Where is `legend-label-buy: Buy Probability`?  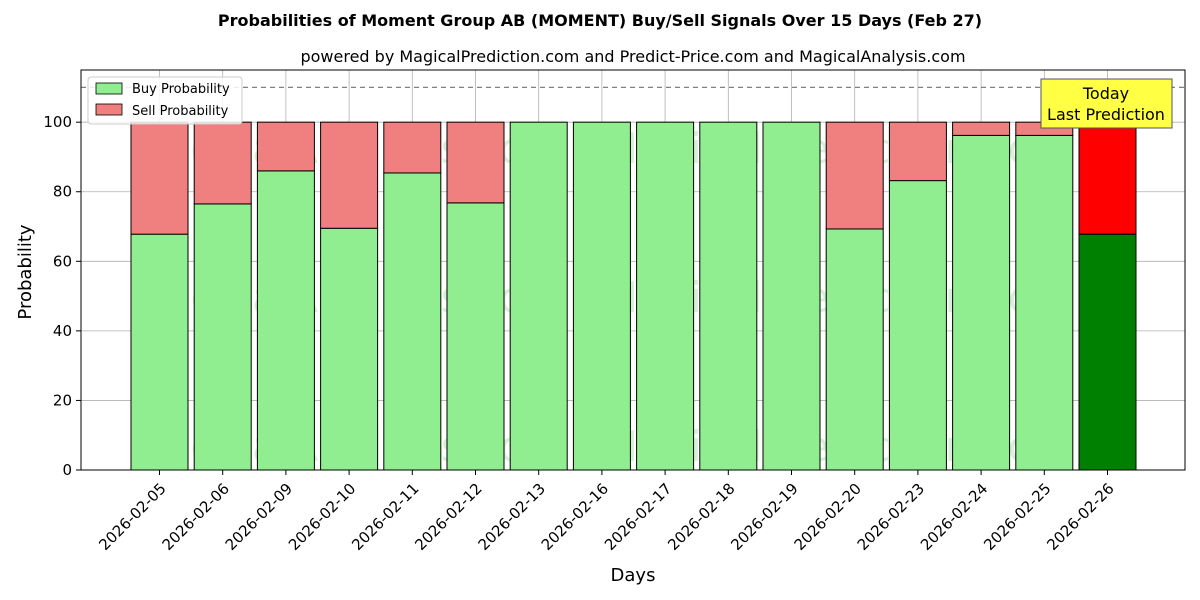
legend-label-buy: Buy Probability is located at coordinates (181, 89).